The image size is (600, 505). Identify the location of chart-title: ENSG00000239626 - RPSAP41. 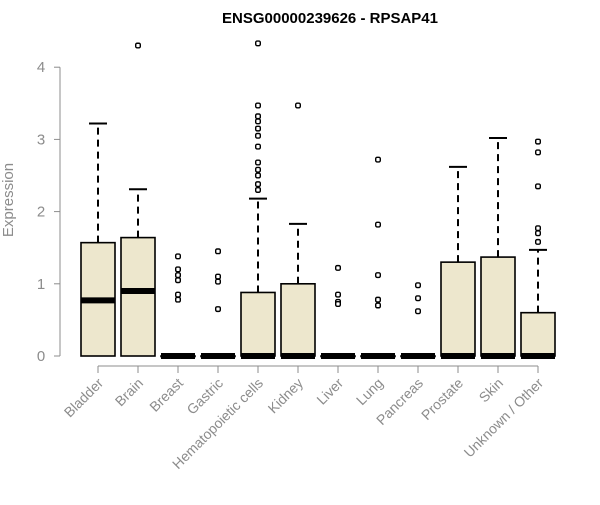
(330, 18).